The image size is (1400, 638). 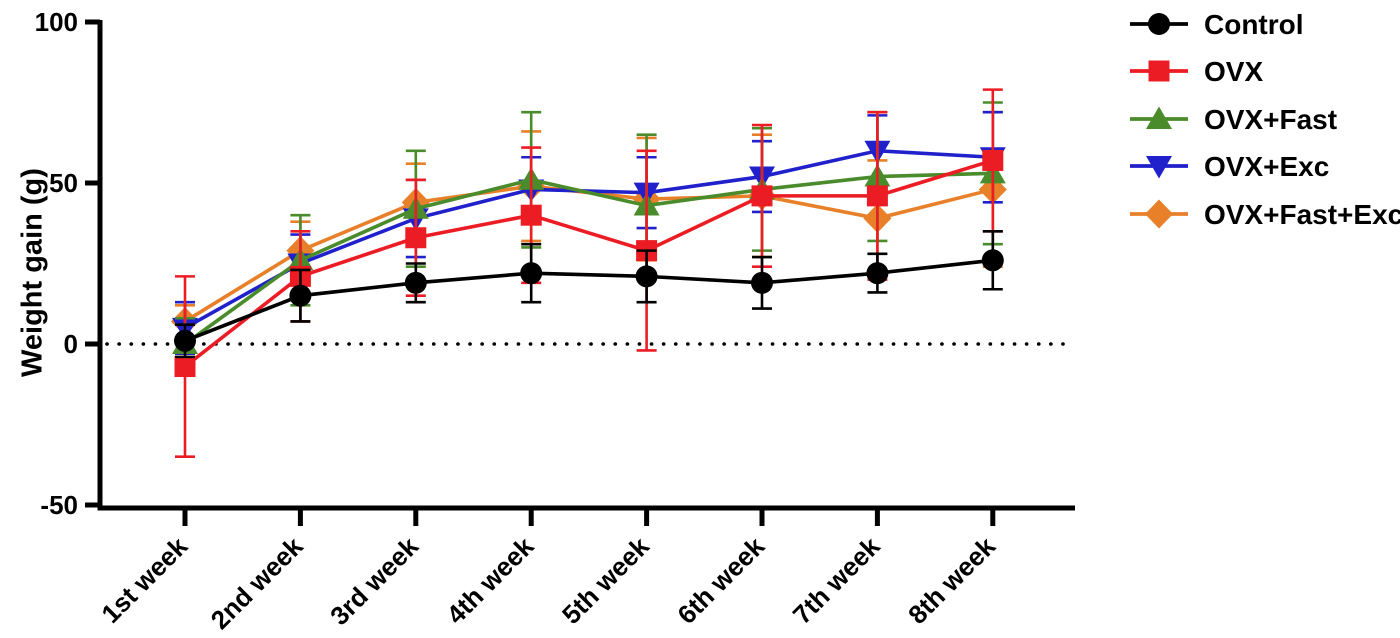 What do you see at coordinates (257, 583) in the screenshot?
I see `x-tick-label: 2nd week` at bounding box center [257, 583].